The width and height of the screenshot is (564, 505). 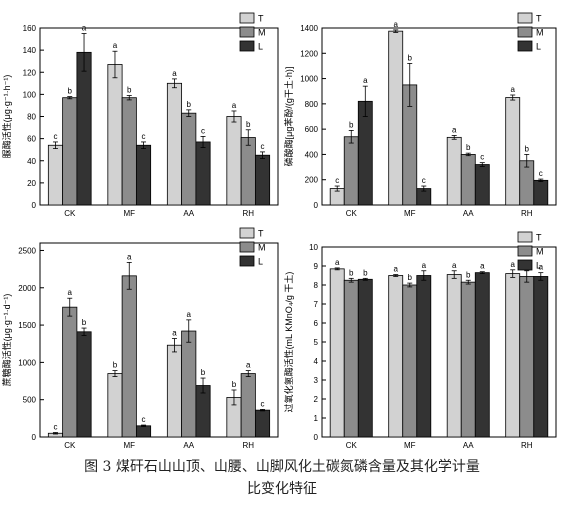 What do you see at coordinates (316, 266) in the screenshot?
I see `y-tick-label: 9` at bounding box center [316, 266].